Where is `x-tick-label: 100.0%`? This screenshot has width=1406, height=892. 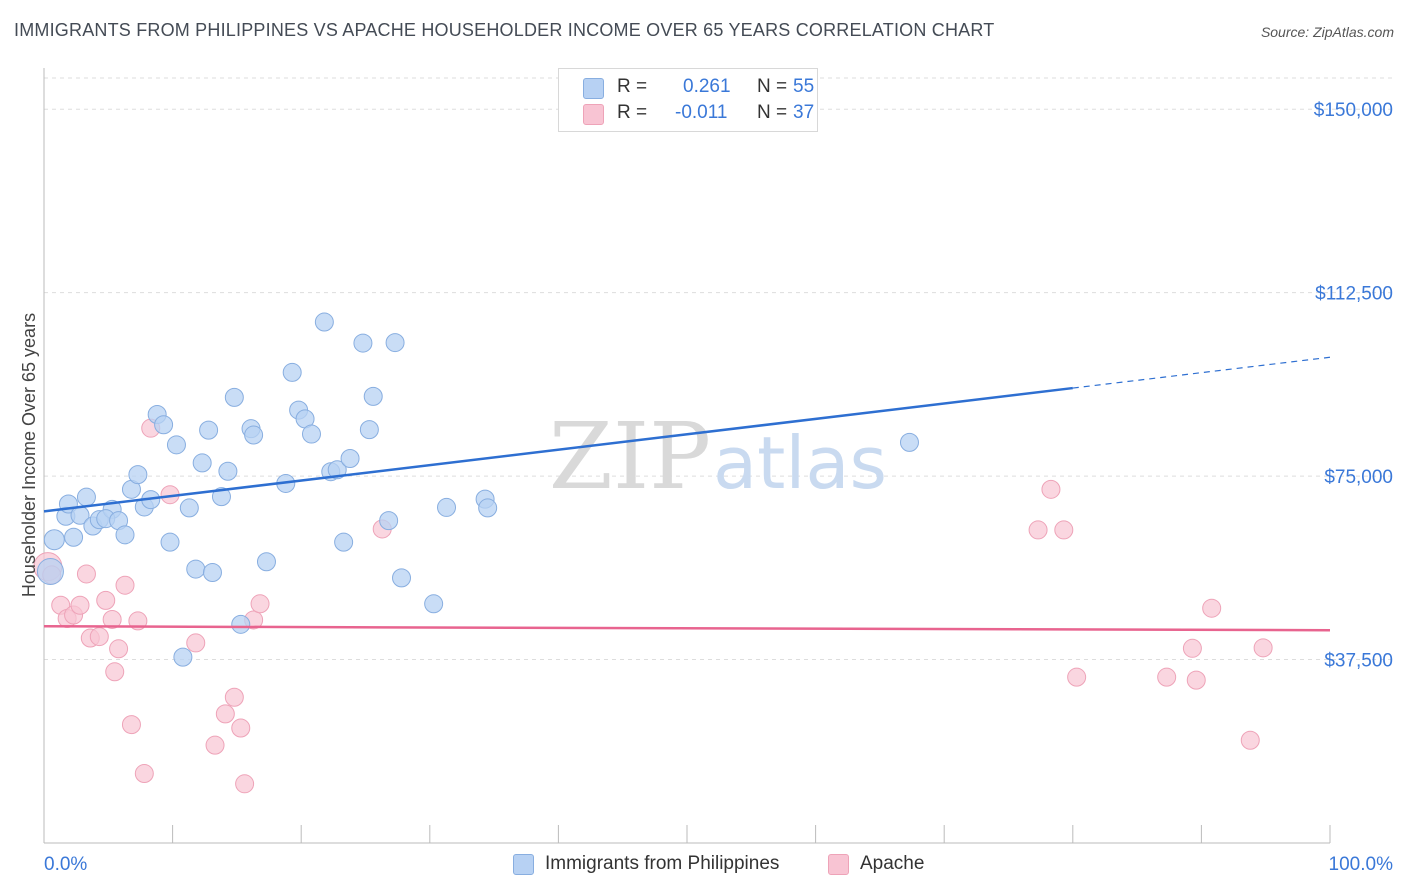 x-tick-label: 100.0% is located at coordinates (1361, 864).